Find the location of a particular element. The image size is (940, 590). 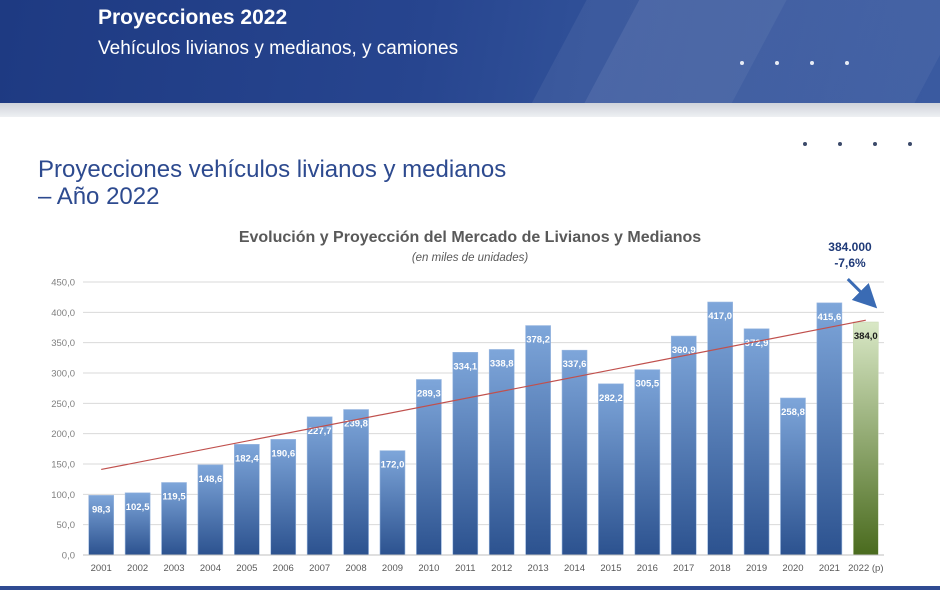

x-tick-label: 2009 is located at coordinates (392, 568).